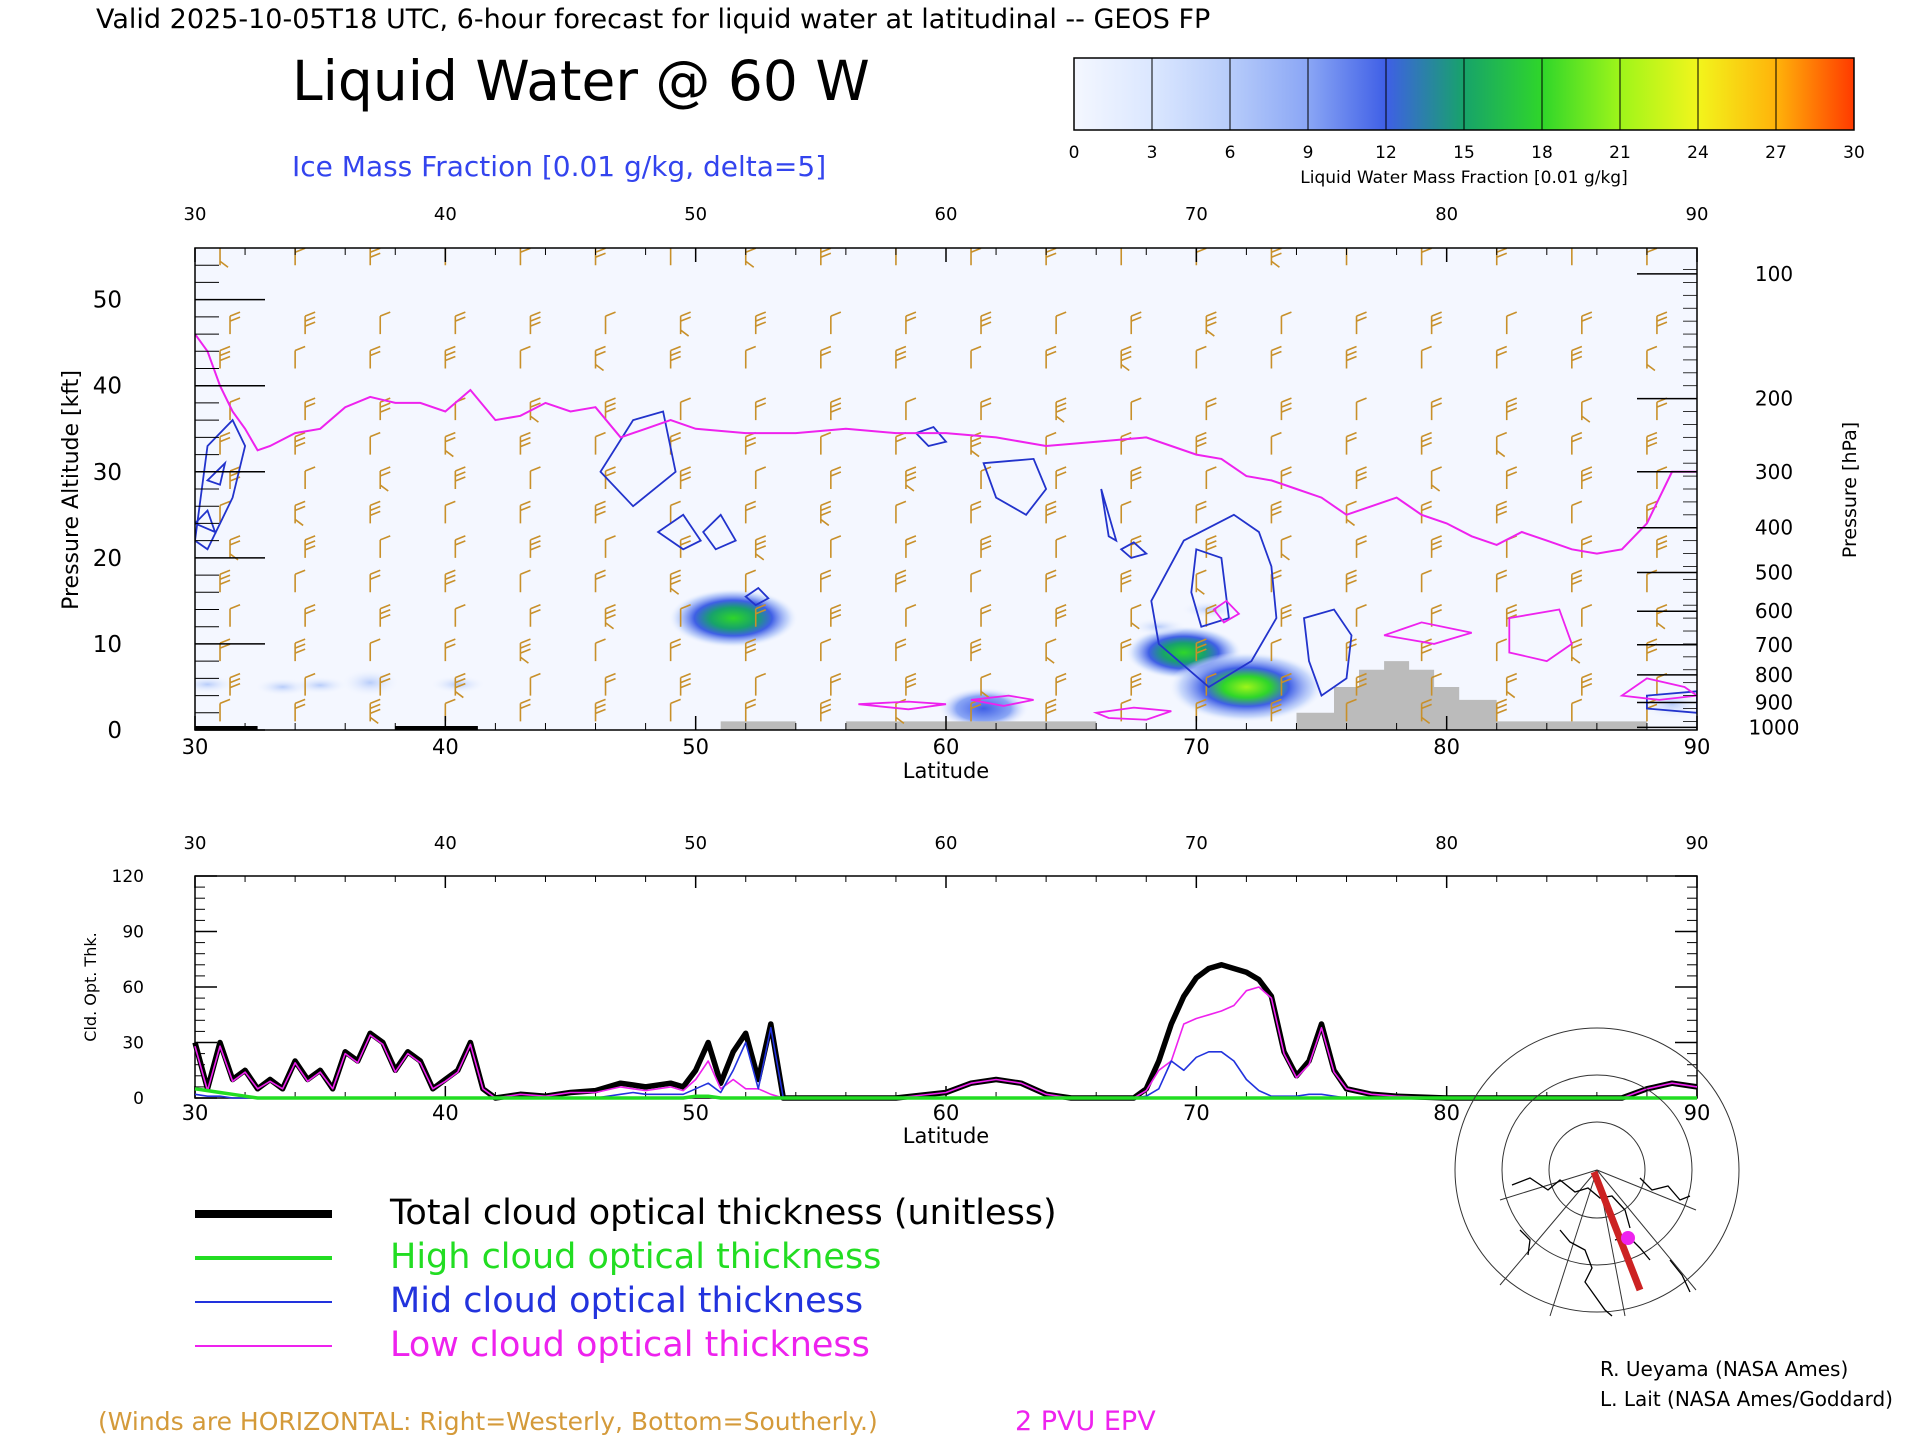  What do you see at coordinates (1446, 214) in the screenshot?
I see `top-x-tick-label-top: 80` at bounding box center [1446, 214].